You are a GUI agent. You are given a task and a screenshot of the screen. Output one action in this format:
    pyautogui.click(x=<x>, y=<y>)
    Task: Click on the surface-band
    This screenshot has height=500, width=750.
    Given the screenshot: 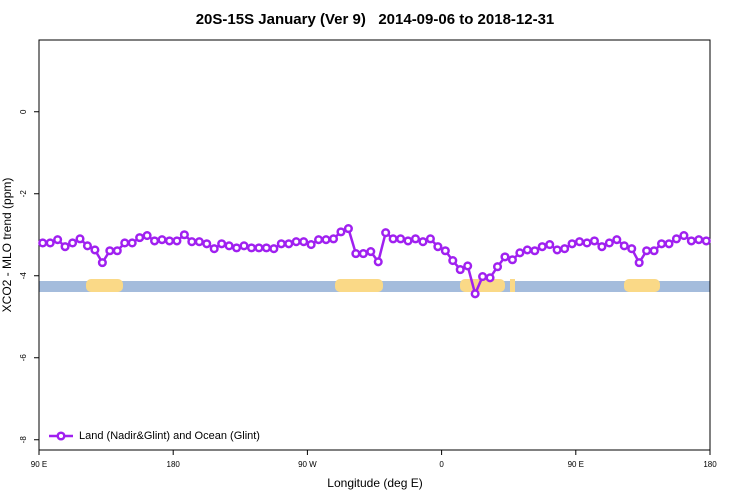 What is the action you would take?
    pyautogui.click(x=374, y=285)
    